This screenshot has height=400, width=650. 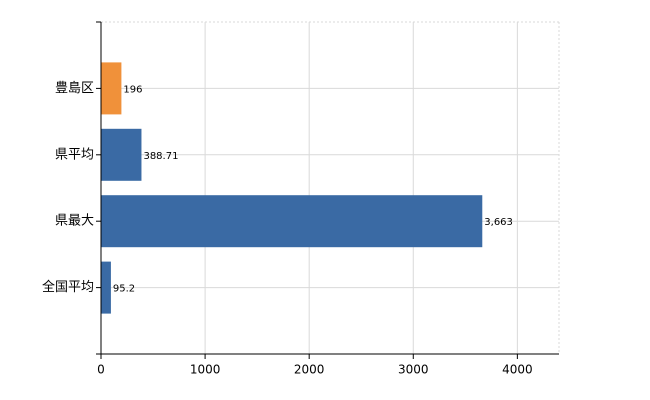 I want to click on y-tick-label: 県平均, so click(x=74, y=154).